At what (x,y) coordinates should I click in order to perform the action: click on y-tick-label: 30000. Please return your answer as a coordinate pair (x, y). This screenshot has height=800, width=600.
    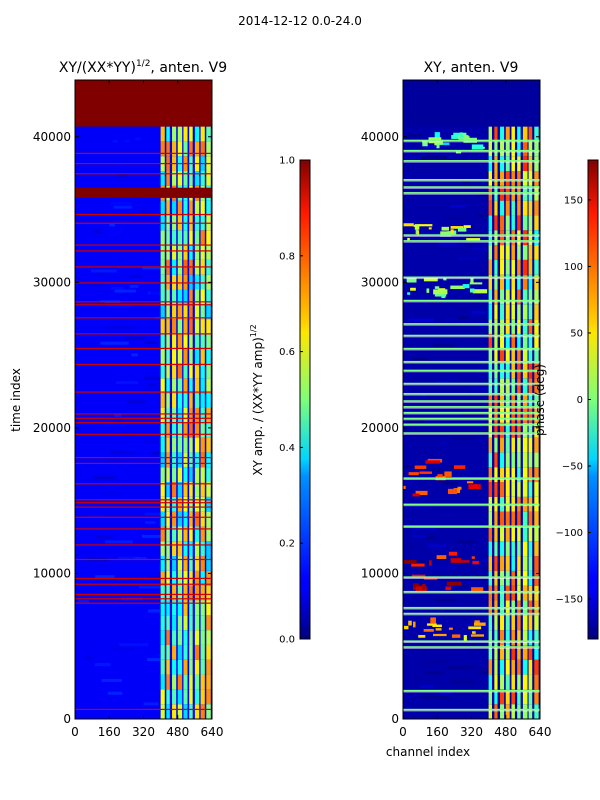
    Looking at the image, I should click on (52, 282).